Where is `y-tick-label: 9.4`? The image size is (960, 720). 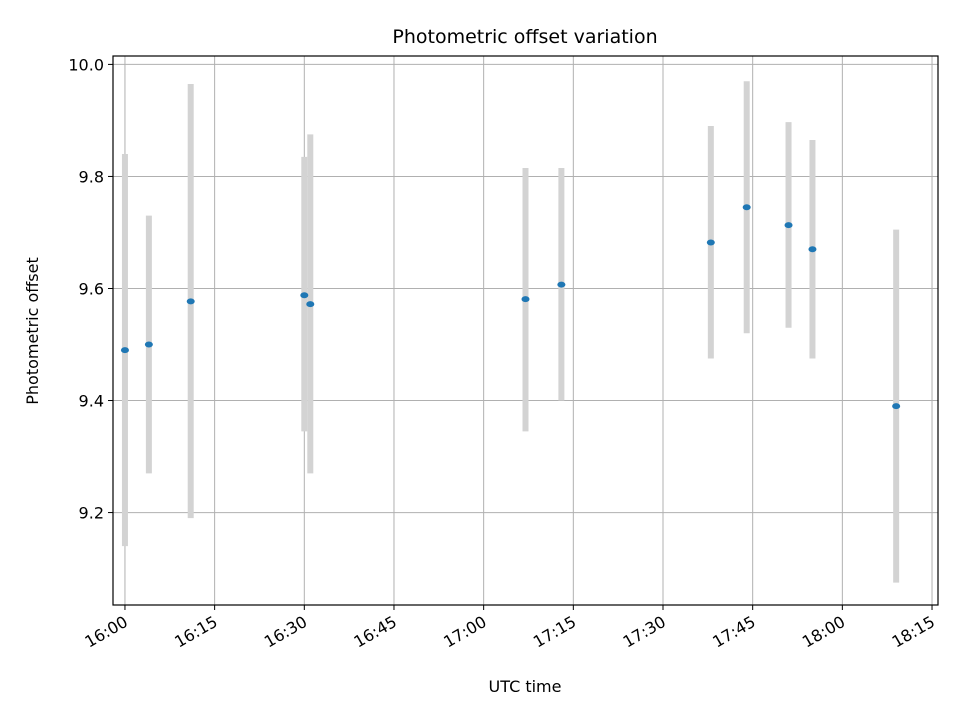
y-tick-label: 9.4 is located at coordinates (91, 401).